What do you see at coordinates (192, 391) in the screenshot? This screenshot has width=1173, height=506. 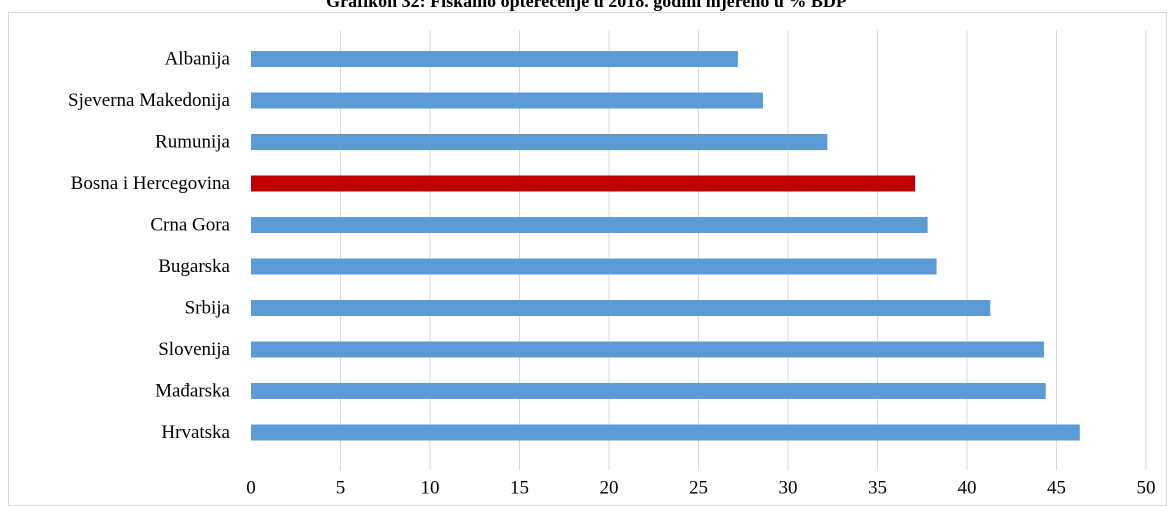 I see `category-label: Mađarska` at bounding box center [192, 391].